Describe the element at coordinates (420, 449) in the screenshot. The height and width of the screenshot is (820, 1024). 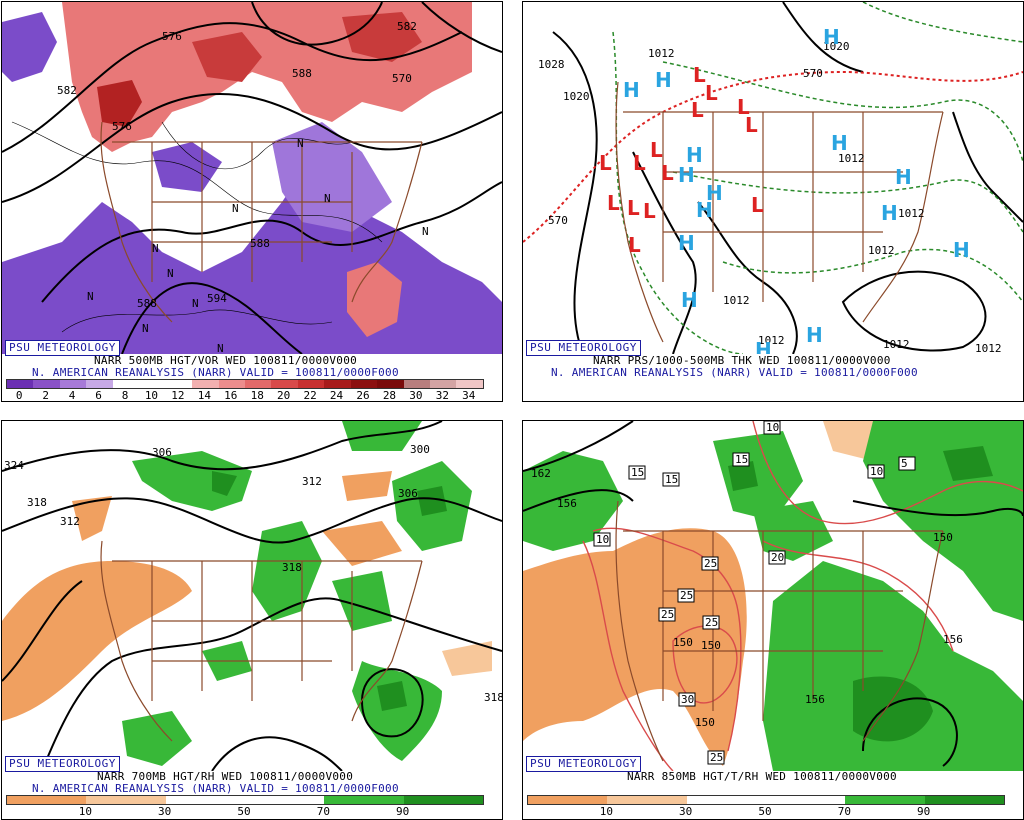
I see `contour-label: 300` at that location.